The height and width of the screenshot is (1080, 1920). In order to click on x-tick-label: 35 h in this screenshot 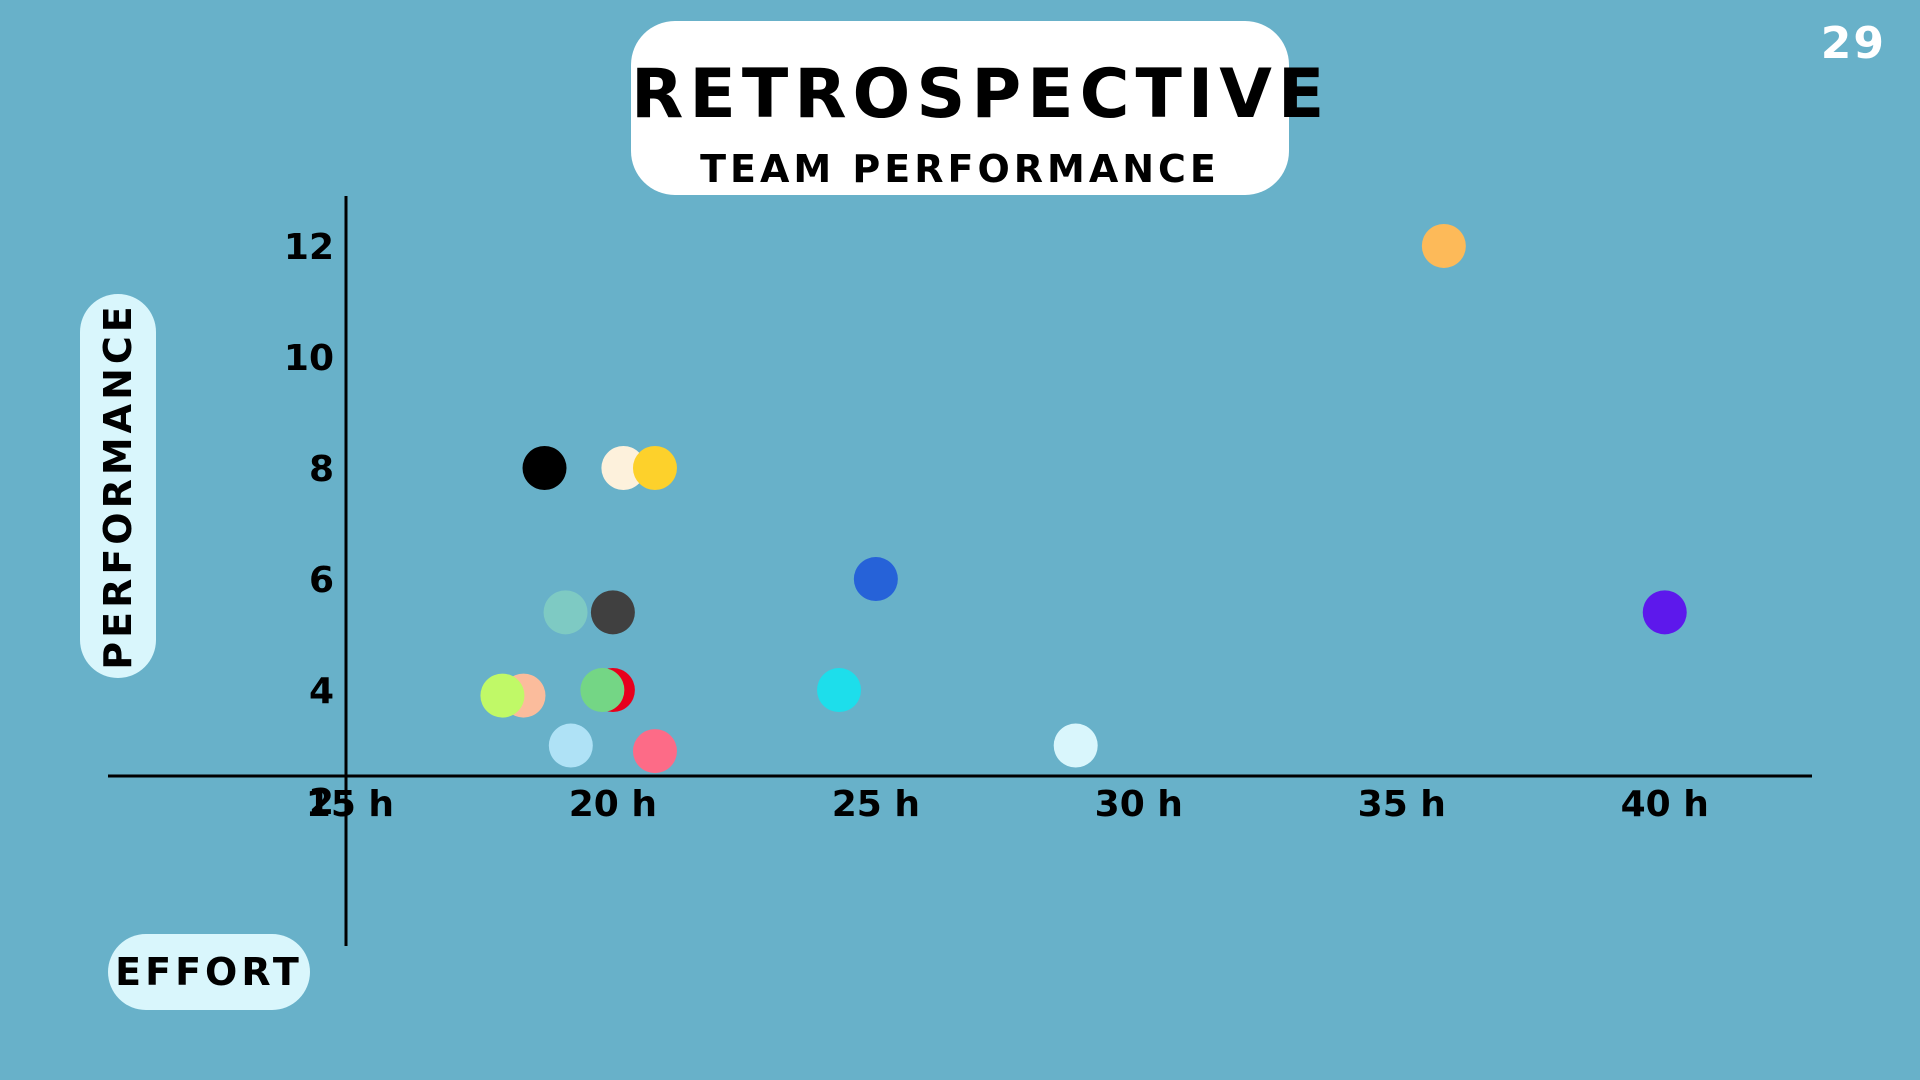, I will do `click(1402, 804)`.